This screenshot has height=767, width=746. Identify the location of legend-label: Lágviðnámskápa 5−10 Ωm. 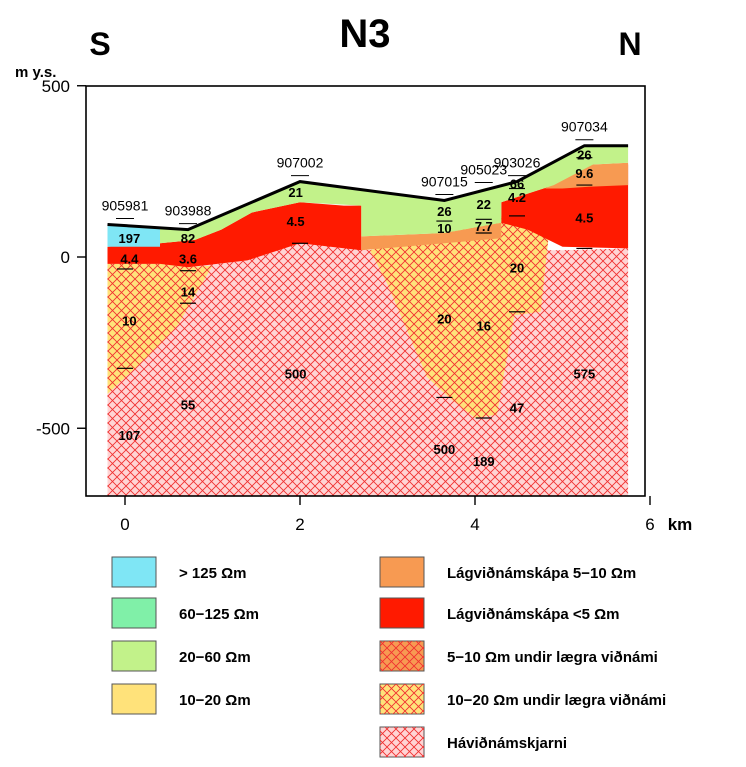
(541, 573).